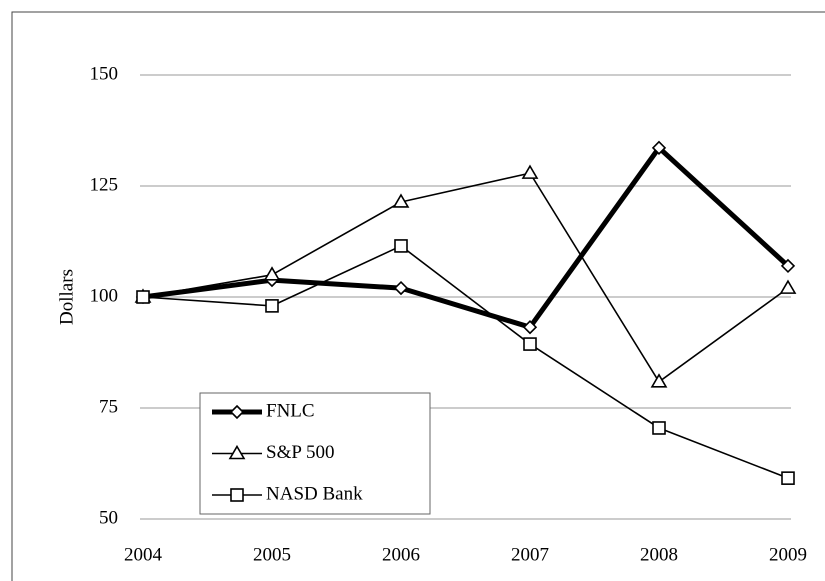 Image resolution: width=825 pixels, height=581 pixels. What do you see at coordinates (108, 406) in the screenshot?
I see `y-tick-label: 75` at bounding box center [108, 406].